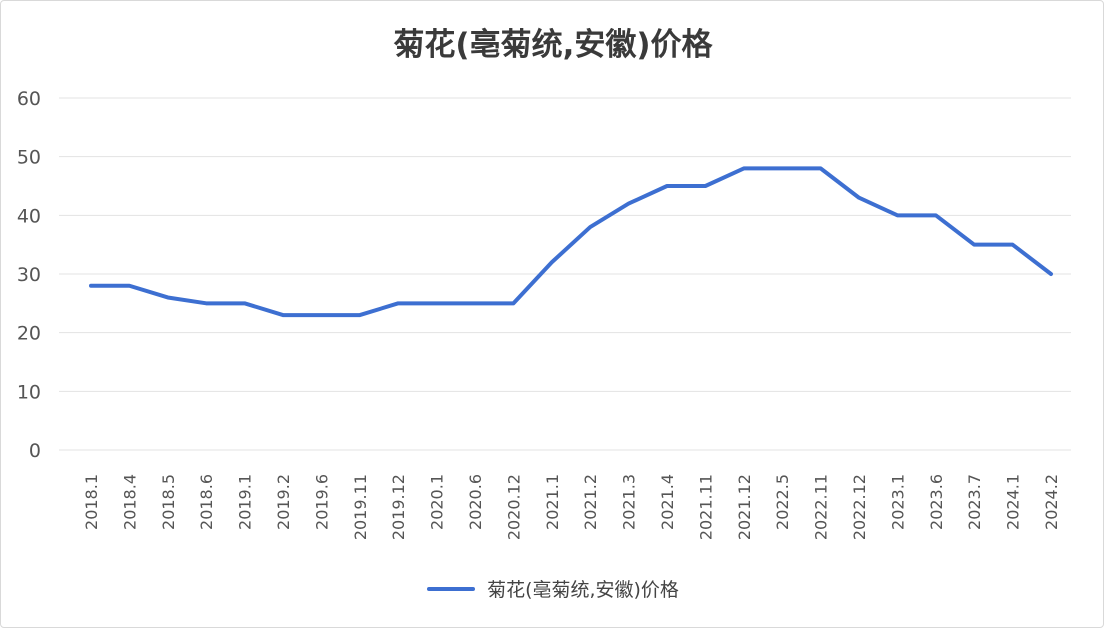  Describe the element at coordinates (974, 502) in the screenshot. I see `x-tick-label: 2023.7` at that location.